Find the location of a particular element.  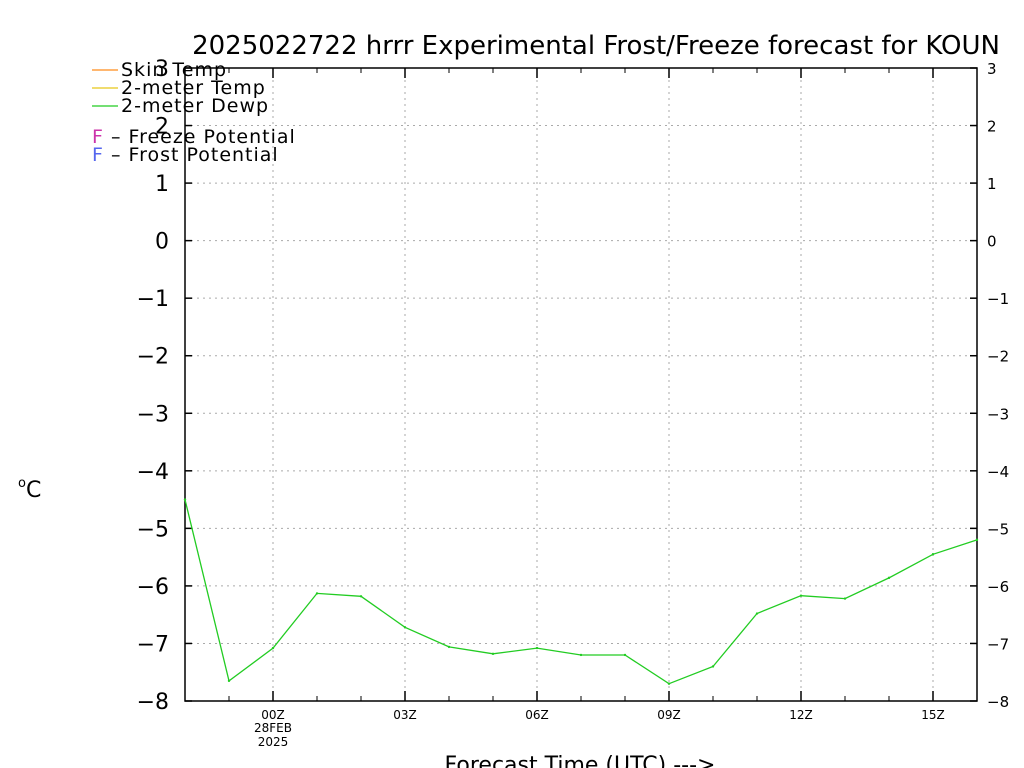

x-tick-label: 06Z is located at coordinates (537, 715).